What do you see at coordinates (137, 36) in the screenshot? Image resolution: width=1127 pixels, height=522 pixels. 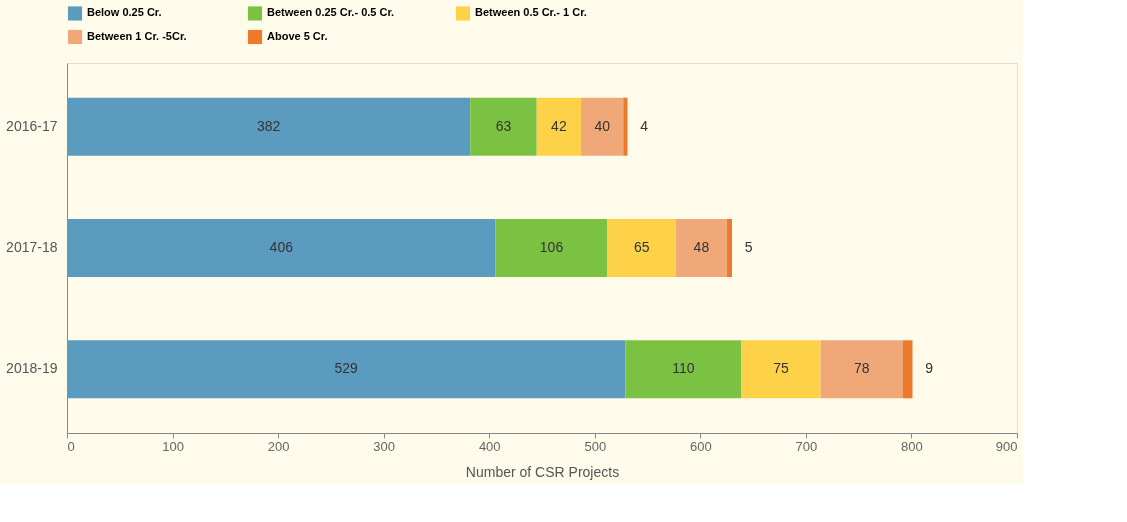 I see `legend-label: Between 1 Cr. -5Cr.` at bounding box center [137, 36].